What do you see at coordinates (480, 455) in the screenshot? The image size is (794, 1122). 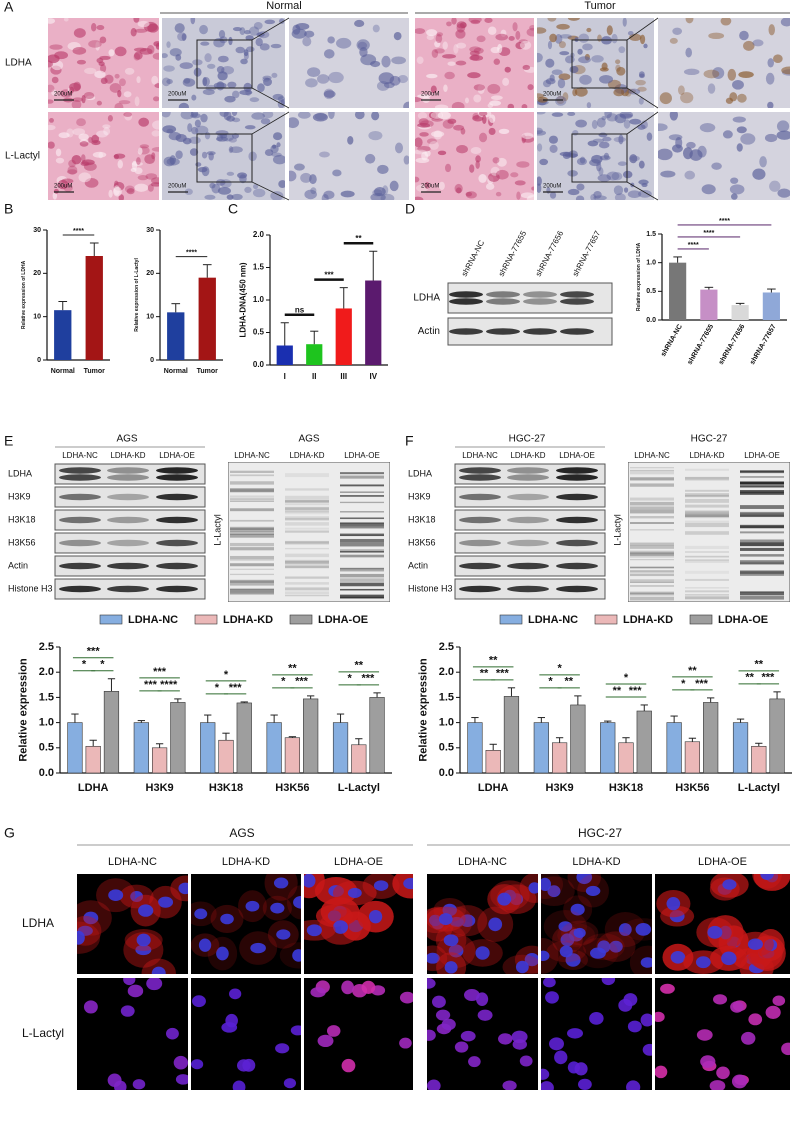 I see `lane-label: LDHA-NC` at bounding box center [480, 455].